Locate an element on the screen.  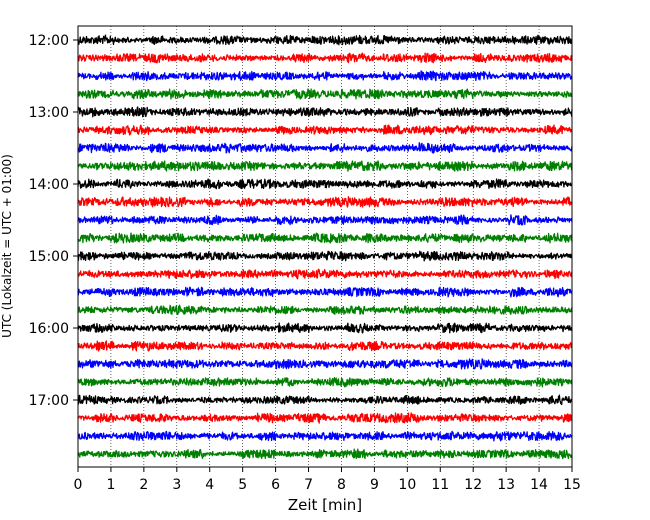
y-tick-label: 13:00 is located at coordinates (49, 113).